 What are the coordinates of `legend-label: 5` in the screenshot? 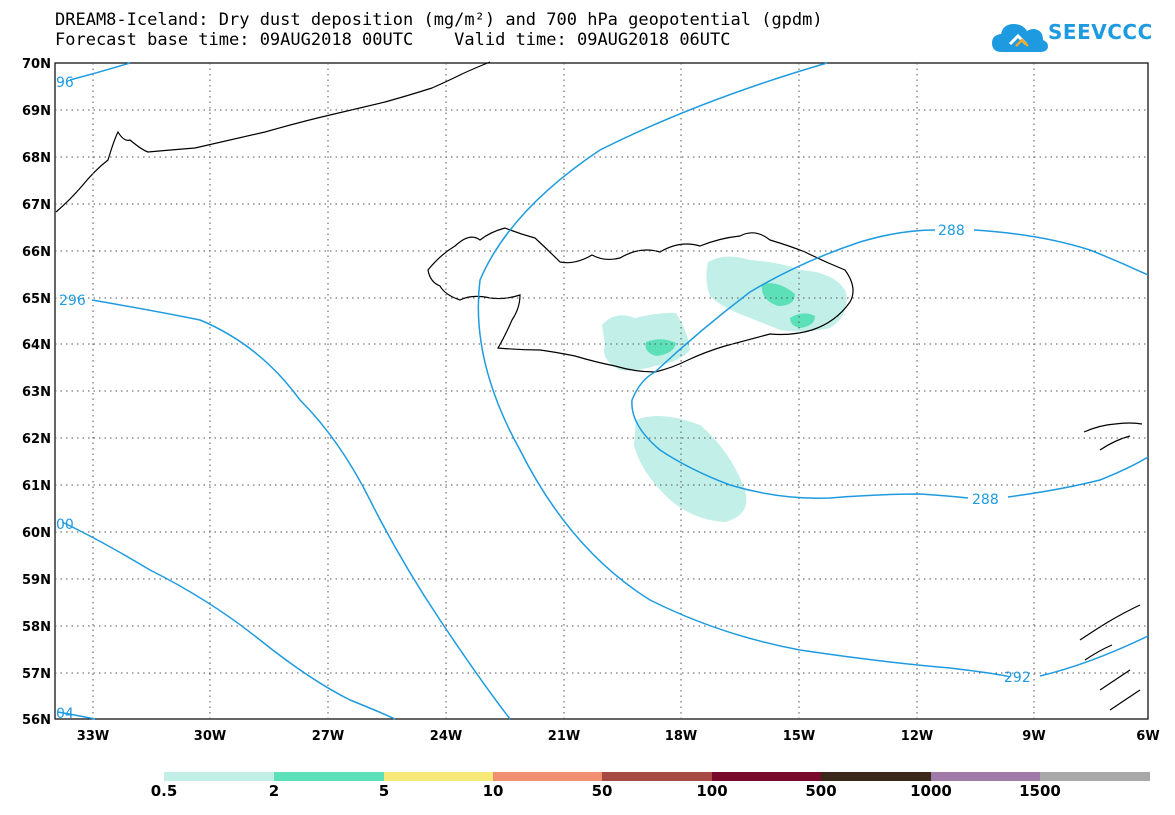 It's located at (384, 791).